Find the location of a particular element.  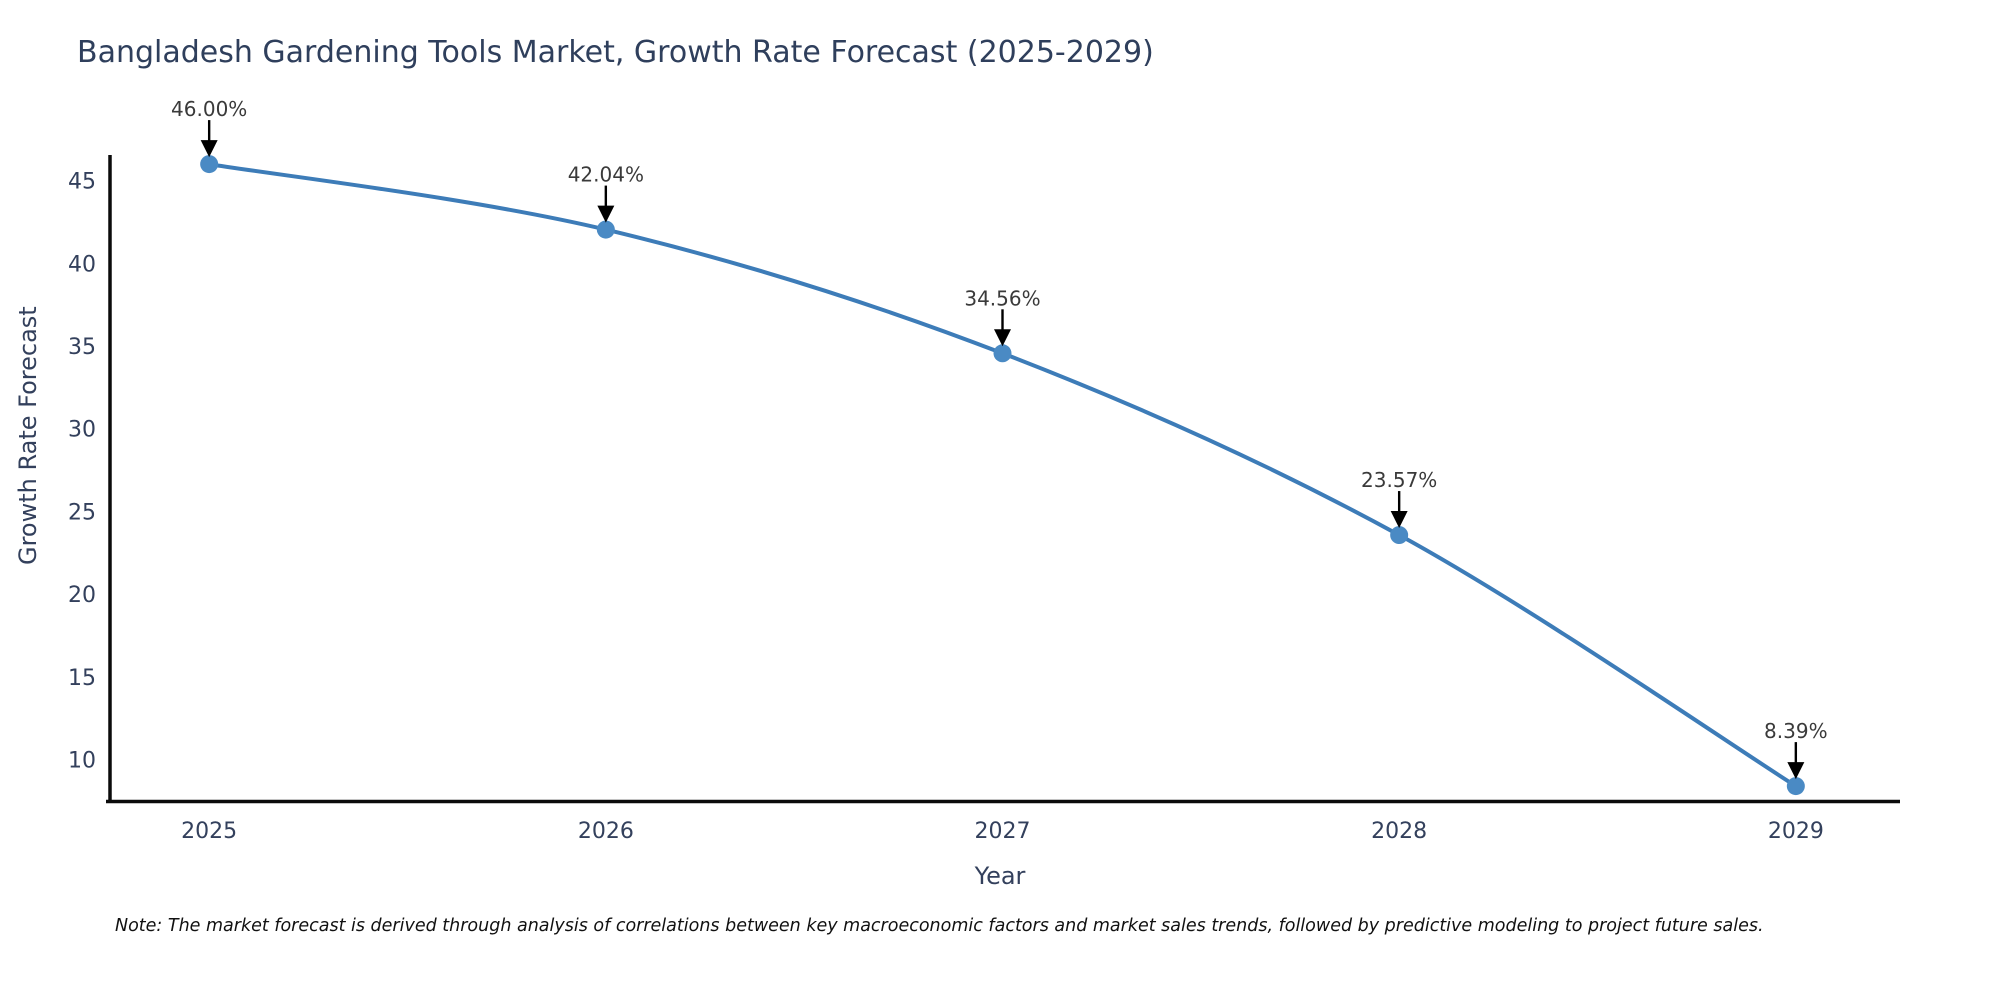

y-tick-label: 45 is located at coordinates (82, 182).